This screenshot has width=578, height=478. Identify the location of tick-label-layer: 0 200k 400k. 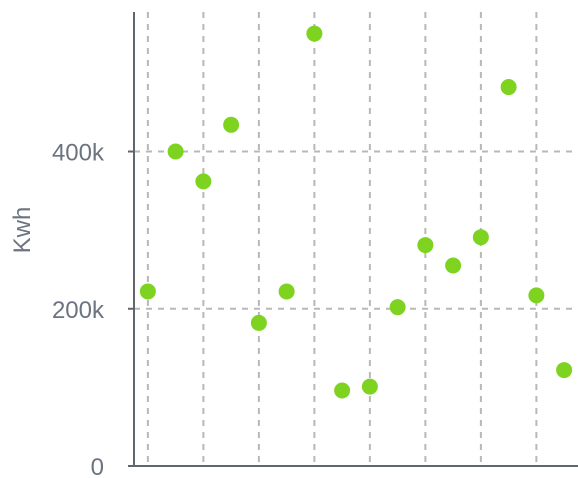
(78, 309).